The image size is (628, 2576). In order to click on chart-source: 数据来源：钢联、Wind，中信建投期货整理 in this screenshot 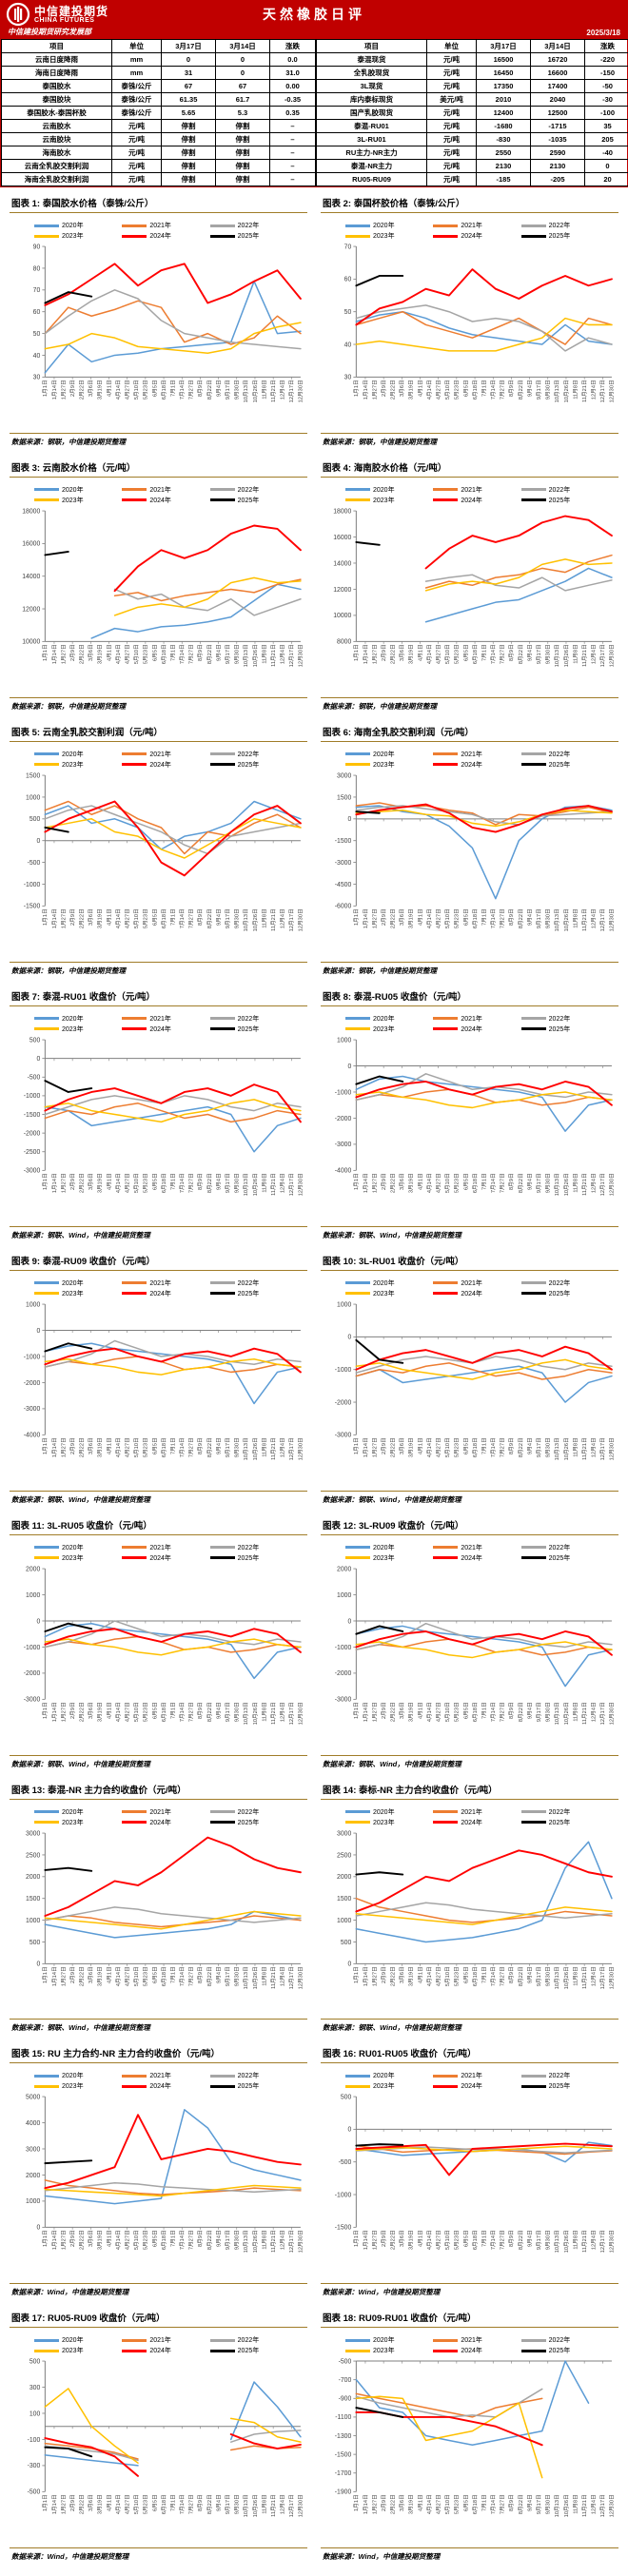, I will do `click(469, 1233)`.